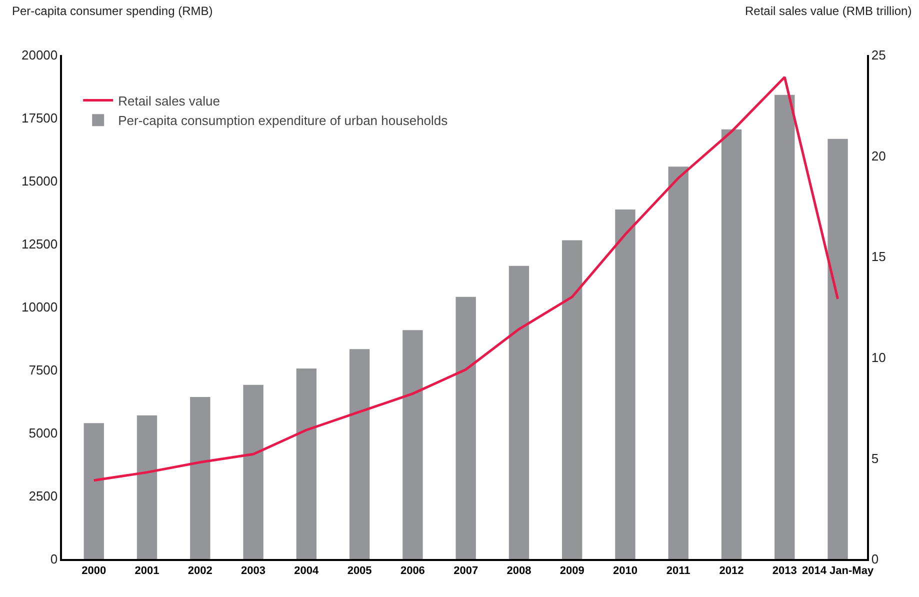 The width and height of the screenshot is (919, 597). What do you see at coordinates (200, 571) in the screenshot?
I see `x-tick-label: 2002` at bounding box center [200, 571].